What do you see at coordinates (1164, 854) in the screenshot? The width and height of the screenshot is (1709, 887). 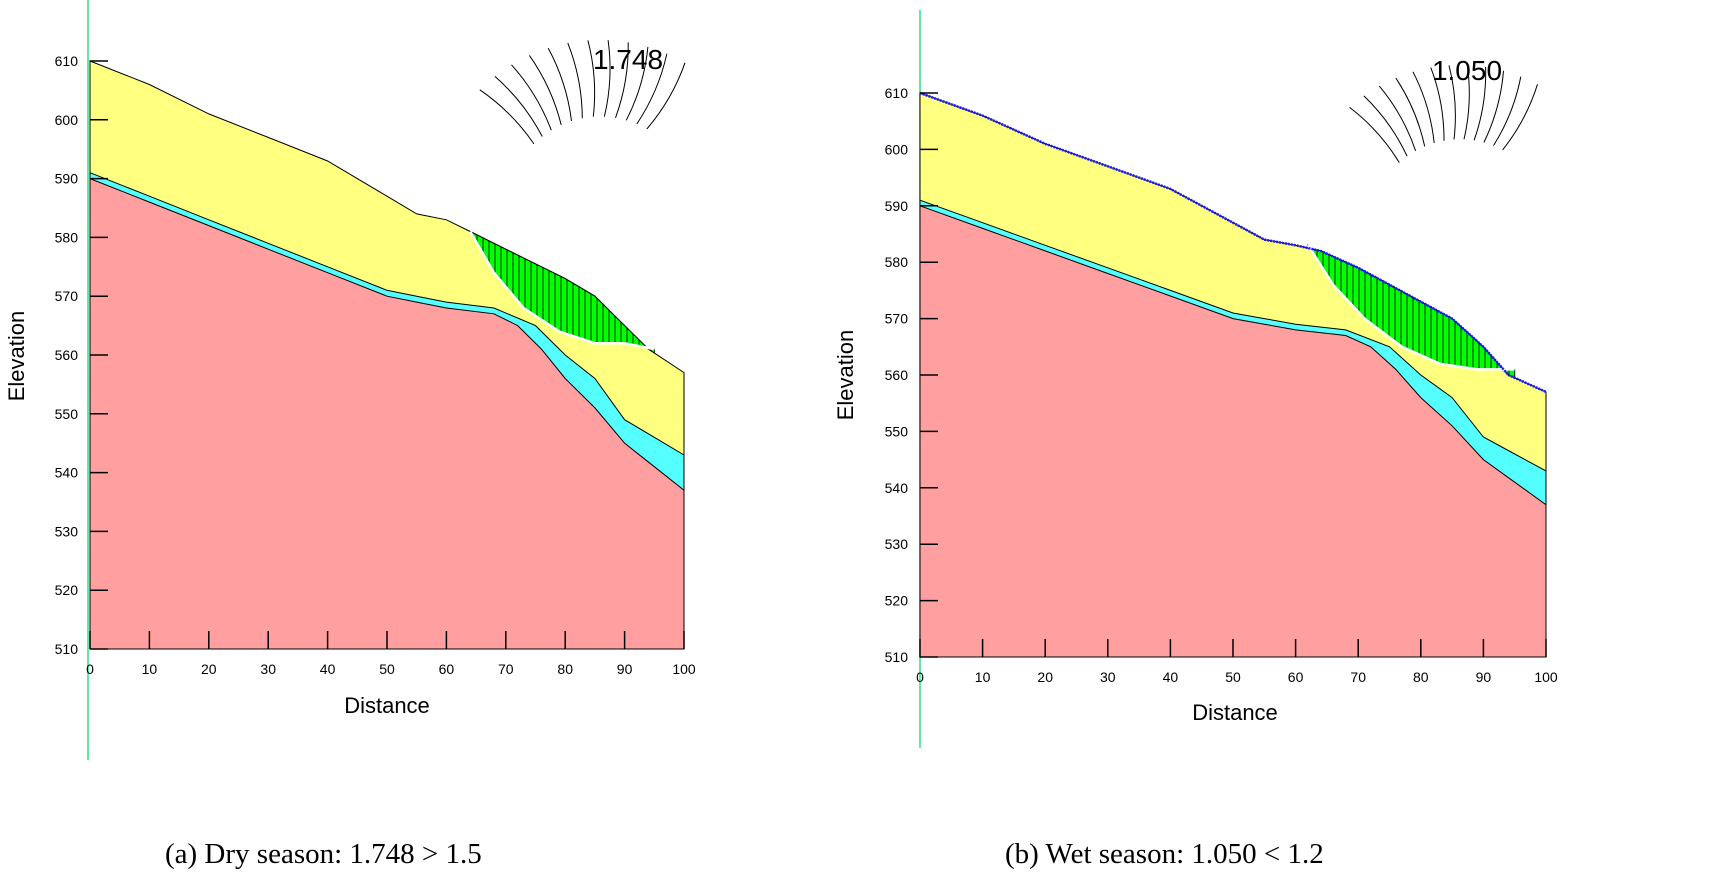 I see `panel-caption: (b) Wet season: 1.050 < 1.2` at bounding box center [1164, 854].